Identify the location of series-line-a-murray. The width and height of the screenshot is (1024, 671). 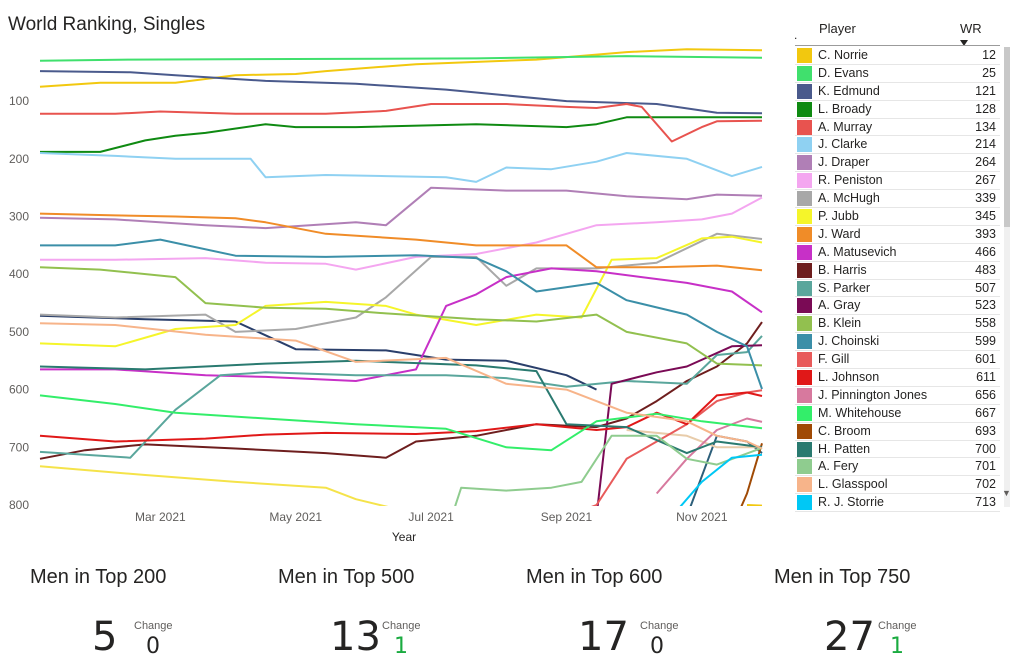
(401, 123).